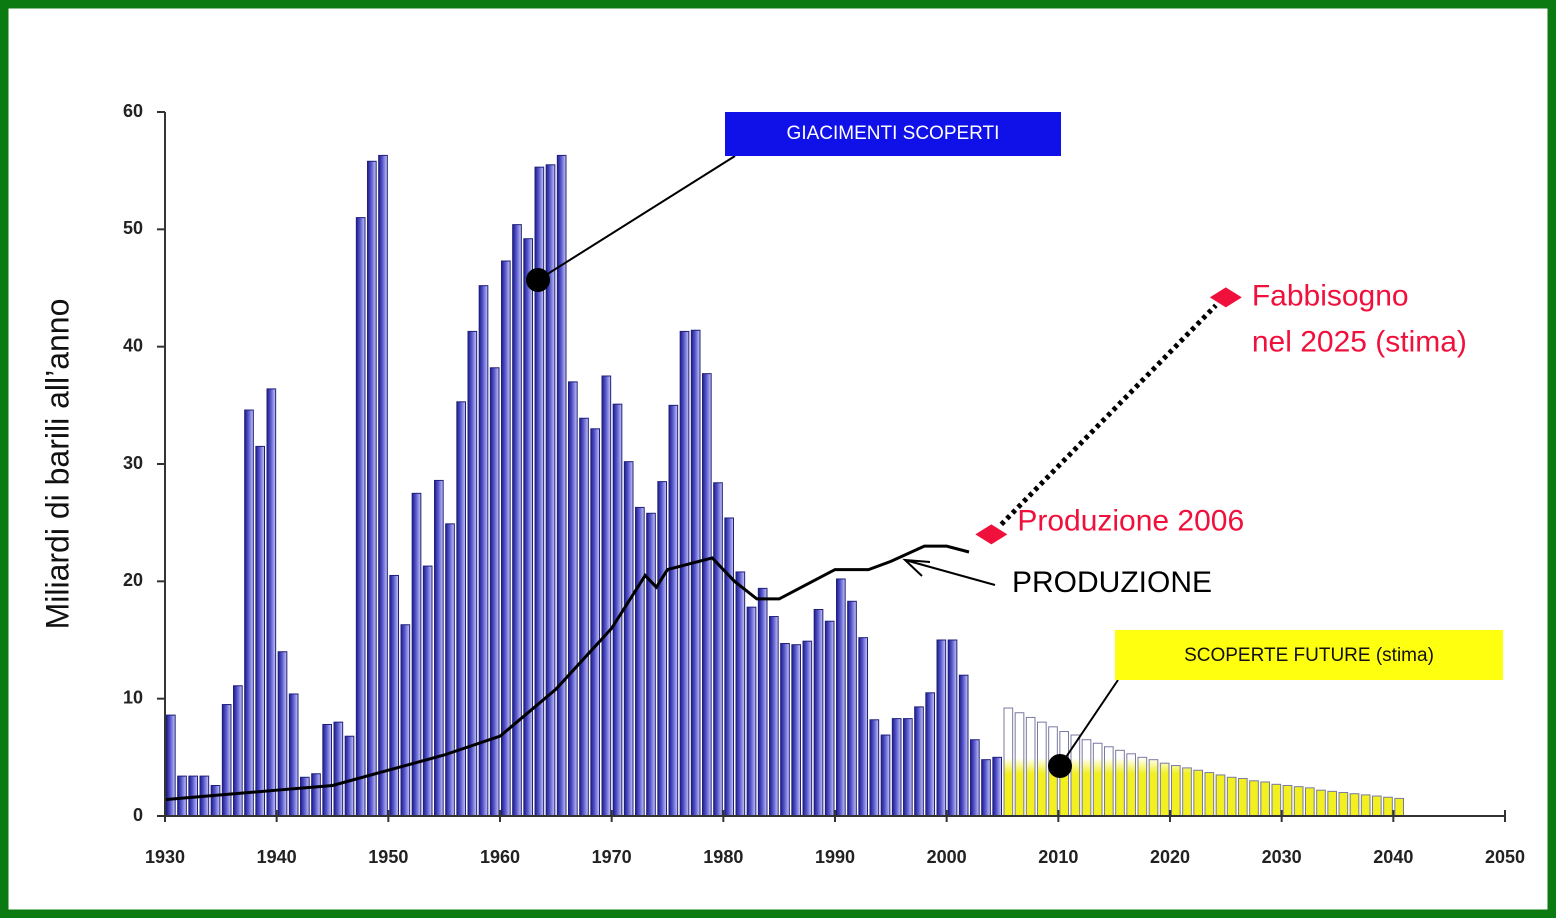 This screenshot has height=918, width=1556. I want to click on x-tick-label: 1940, so click(277, 857).